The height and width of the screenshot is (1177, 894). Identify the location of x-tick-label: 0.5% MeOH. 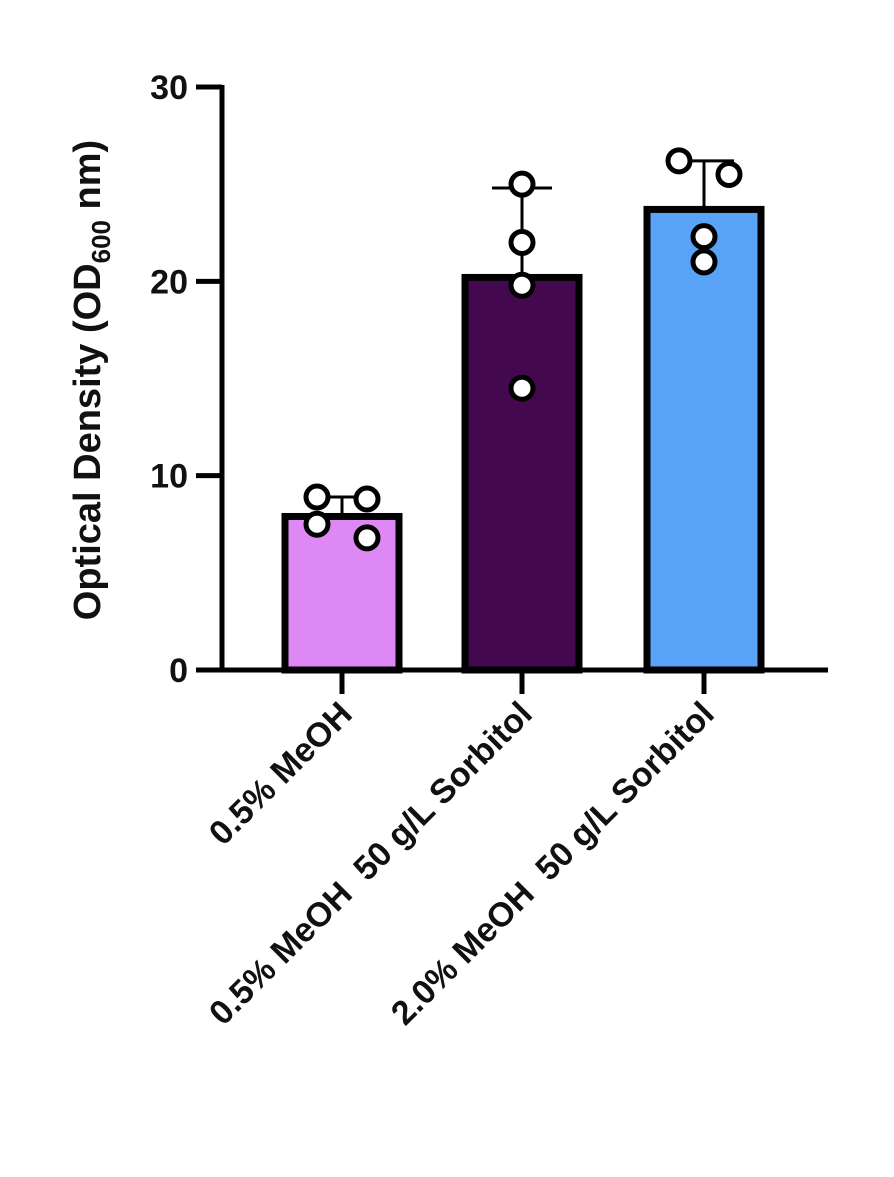
(281, 774).